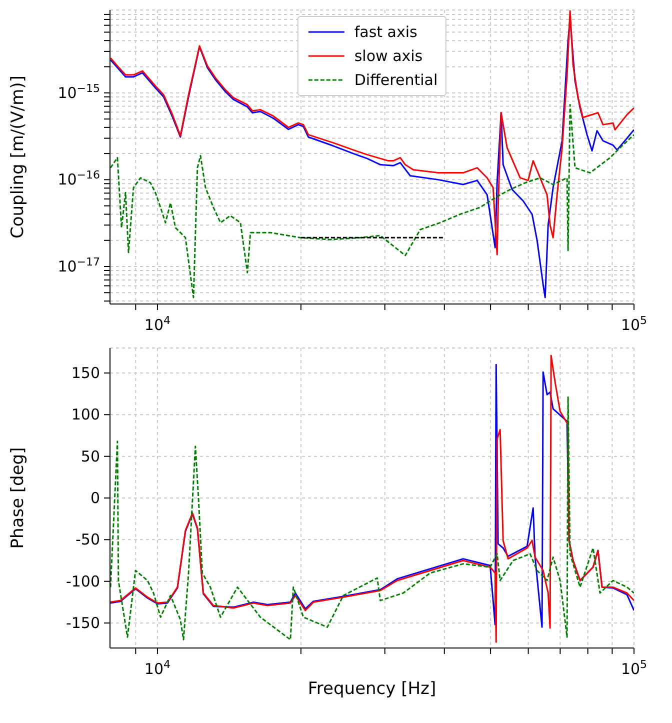  Describe the element at coordinates (79, 265) in the screenshot. I see `y-tick-label: 10$^{−17}$` at that location.